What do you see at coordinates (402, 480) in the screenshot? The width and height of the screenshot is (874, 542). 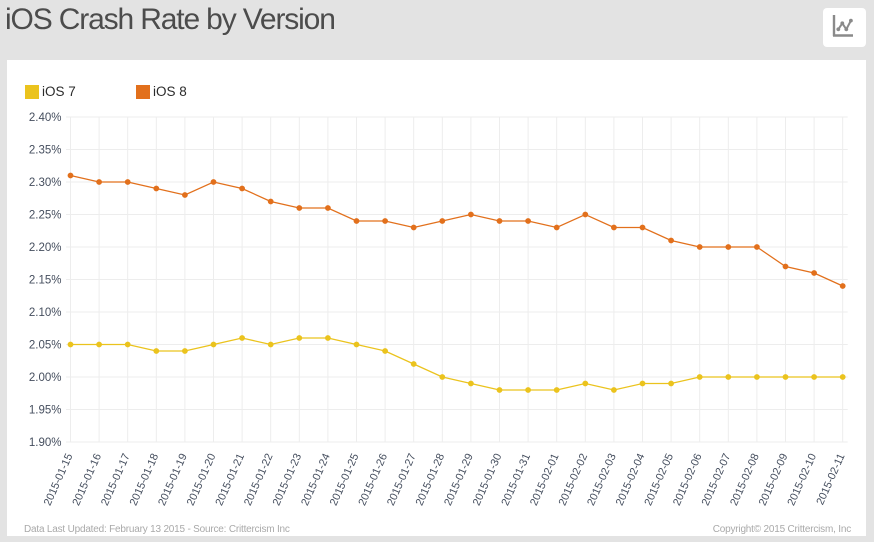 I see `svg-text: 2015-01-27` at bounding box center [402, 480].